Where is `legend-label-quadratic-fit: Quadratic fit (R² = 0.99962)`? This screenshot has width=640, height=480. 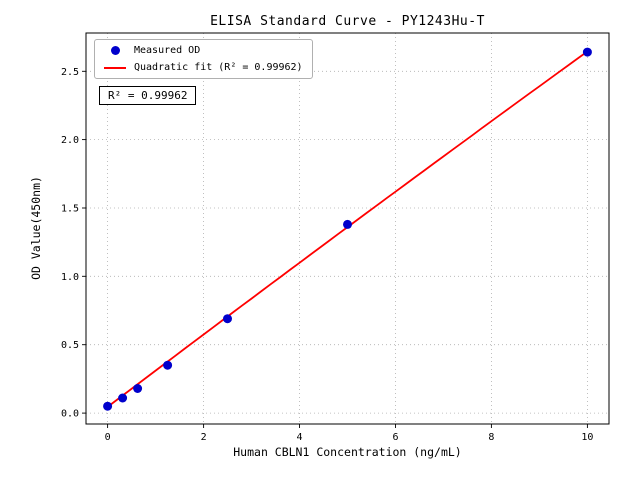 legend-label-quadratic-fit: Quadratic fit (R² = 0.99962) is located at coordinates (218, 67).